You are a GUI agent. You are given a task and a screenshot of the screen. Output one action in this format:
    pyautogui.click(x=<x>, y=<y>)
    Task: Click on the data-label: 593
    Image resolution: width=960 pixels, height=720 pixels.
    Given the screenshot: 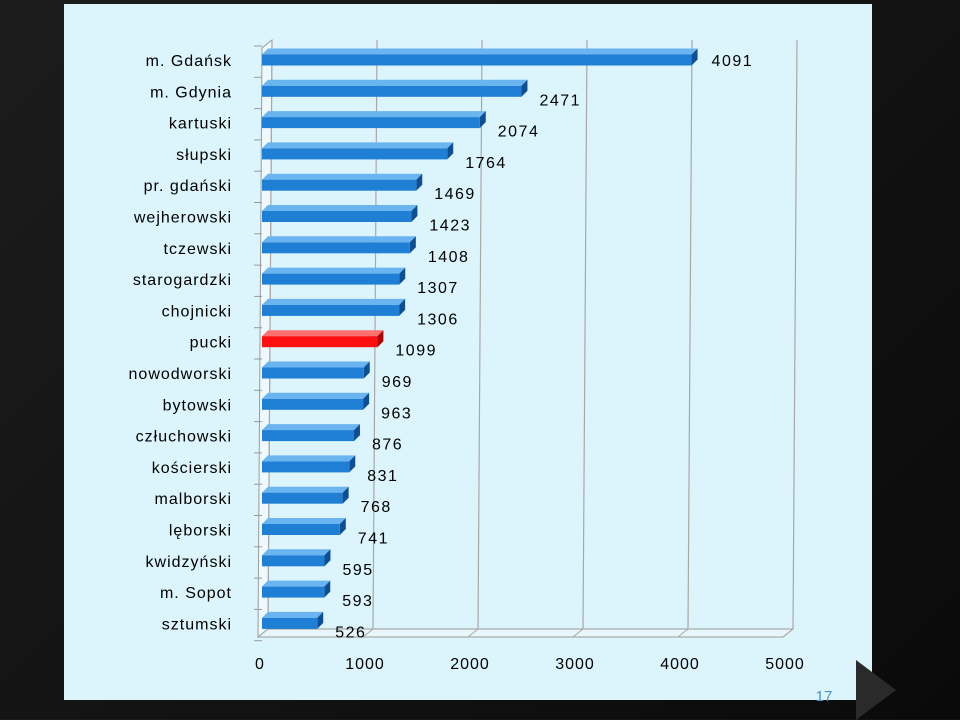 What is the action you would take?
    pyautogui.click(x=357, y=601)
    